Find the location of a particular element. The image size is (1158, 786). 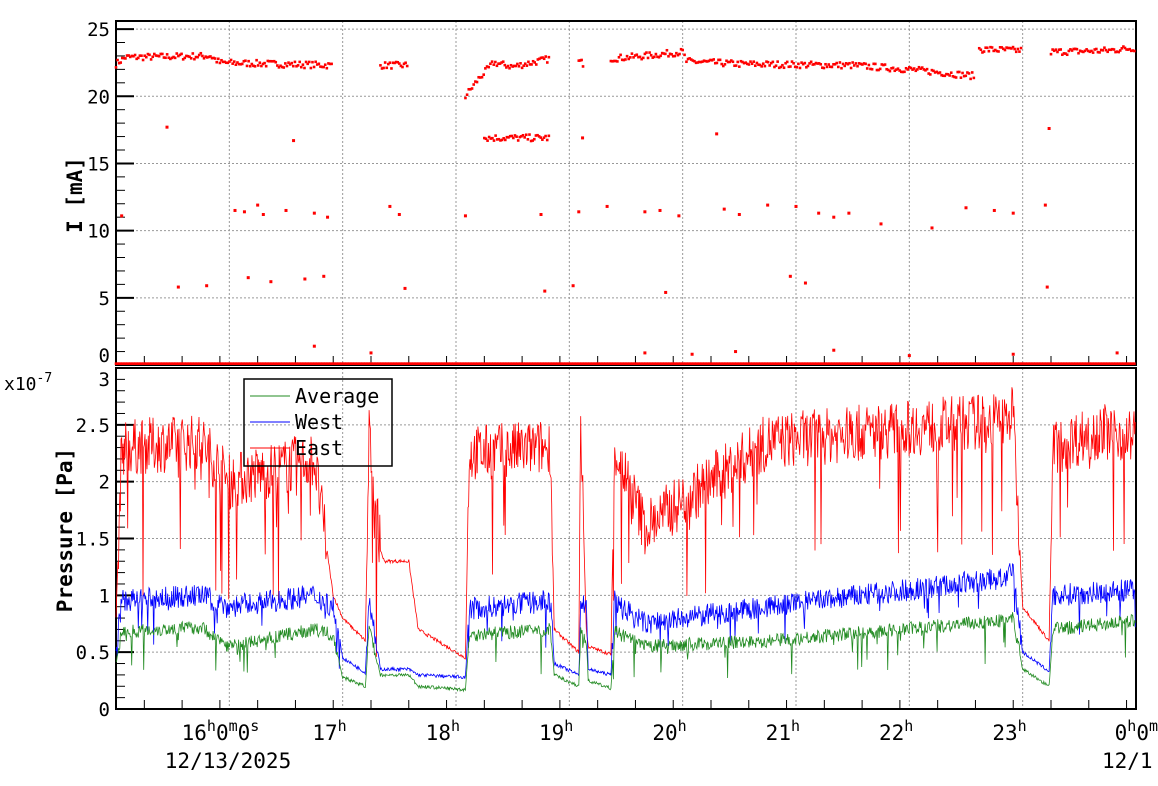

y-tick-label: 1 is located at coordinates (104, 596).